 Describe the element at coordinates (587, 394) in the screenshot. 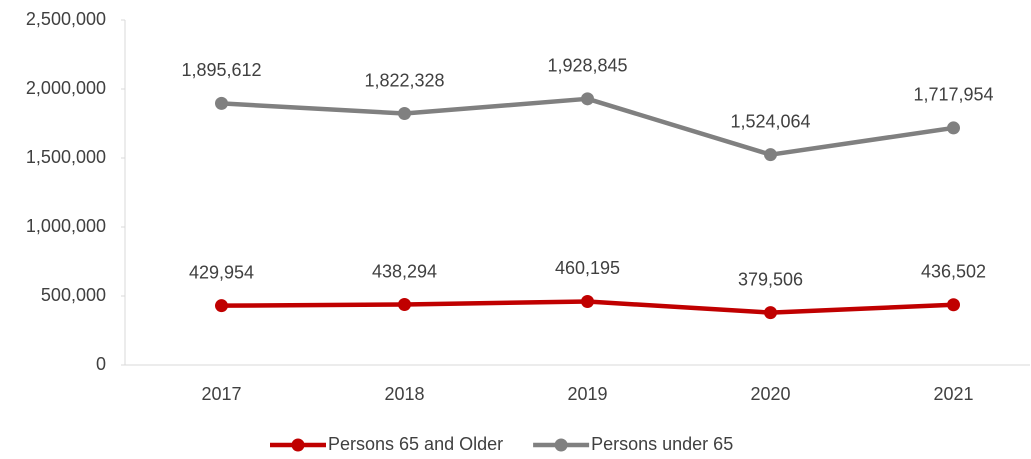

I see `x-tick-label: 2019` at that location.